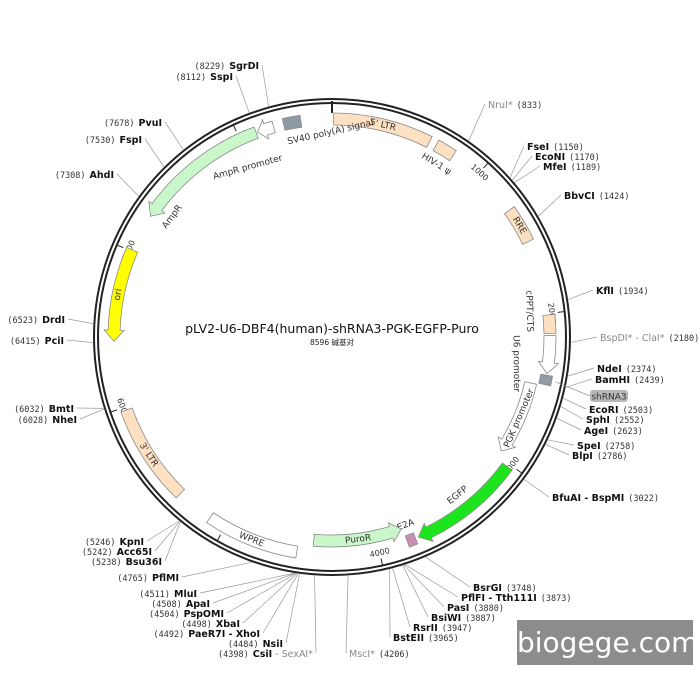 The height and width of the screenshot is (700, 700). Describe the element at coordinates (190, 78) in the screenshot. I see `enzyme-position: (8112)` at that location.